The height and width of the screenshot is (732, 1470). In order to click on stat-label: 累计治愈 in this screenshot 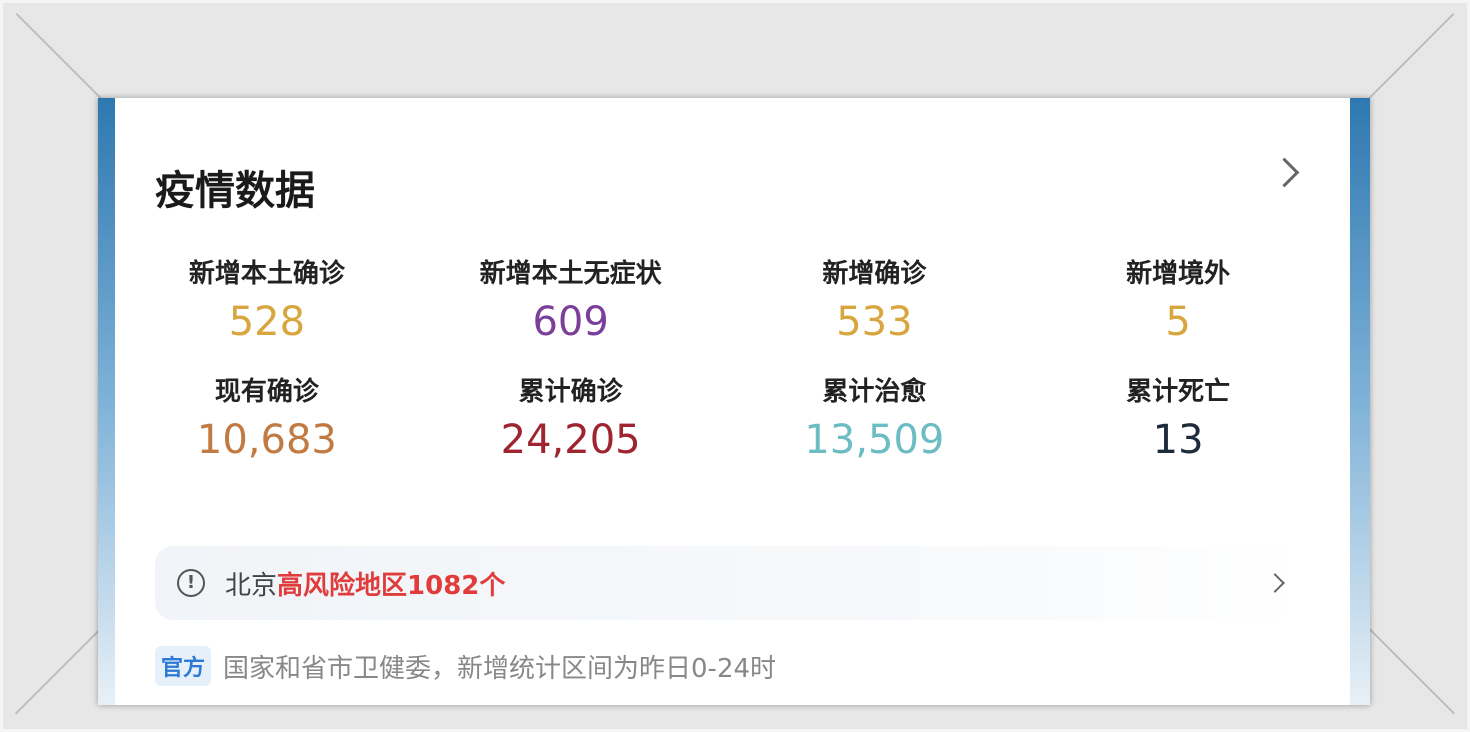, I will do `click(874, 392)`.